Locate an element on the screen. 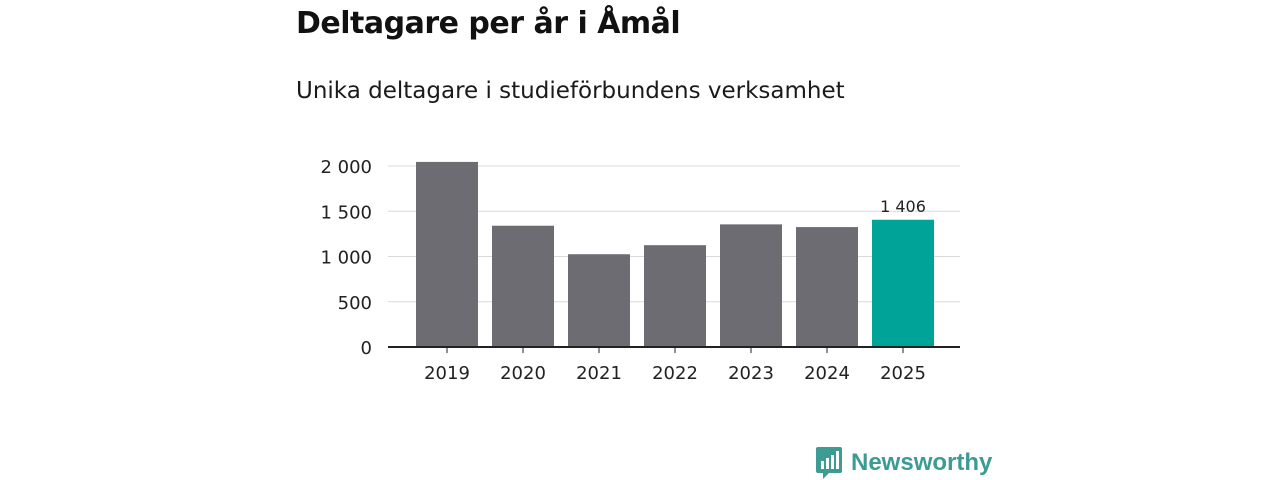  x-tick-label: 2025 is located at coordinates (903, 373).